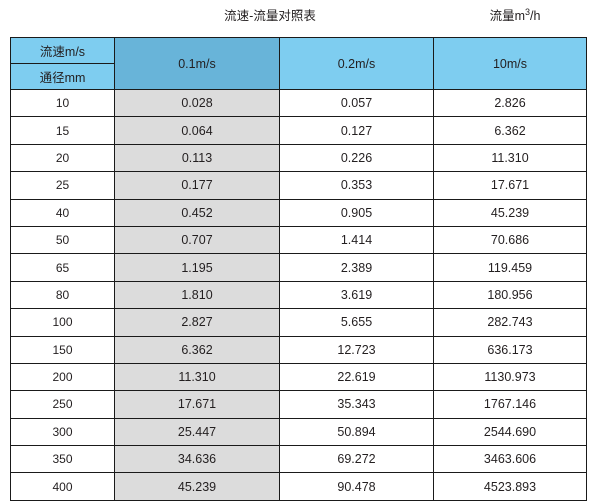 Image resolution: width=600 pixels, height=501 pixels. I want to click on title-bar: 流速-流量对照表 流量m3/h, so click(300, 15).